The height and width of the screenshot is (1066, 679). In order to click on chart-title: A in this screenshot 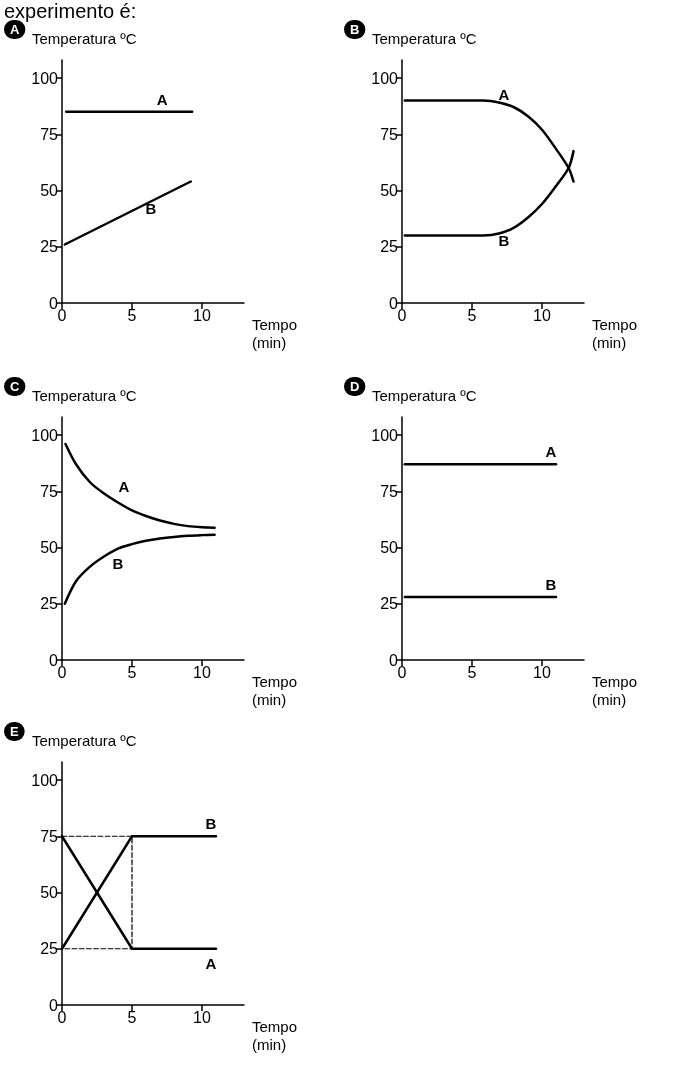, I will do `click(15, 29)`.